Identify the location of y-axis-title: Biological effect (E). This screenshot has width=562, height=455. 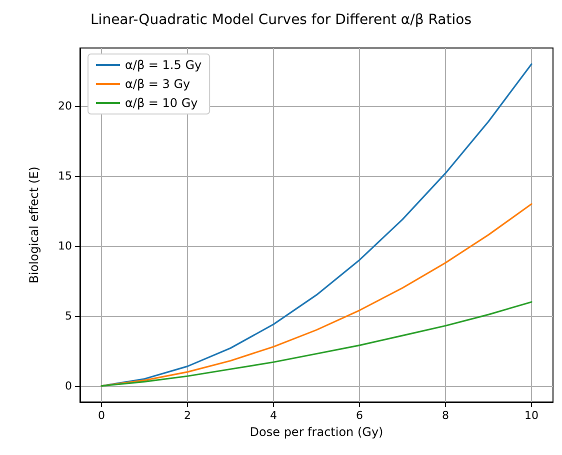
(34, 225).